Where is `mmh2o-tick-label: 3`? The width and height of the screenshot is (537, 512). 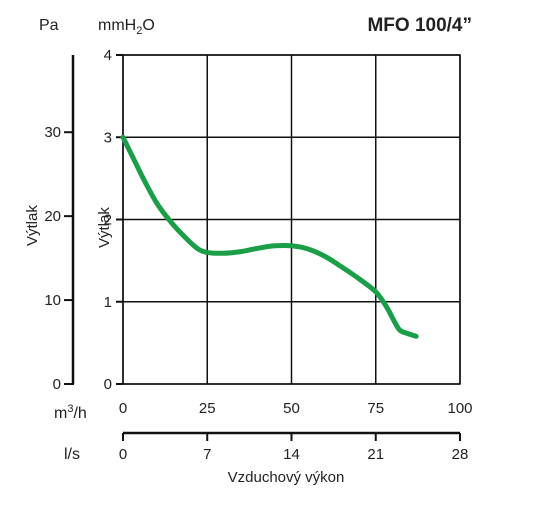 mmh2o-tick-label: 3 is located at coordinates (108, 137).